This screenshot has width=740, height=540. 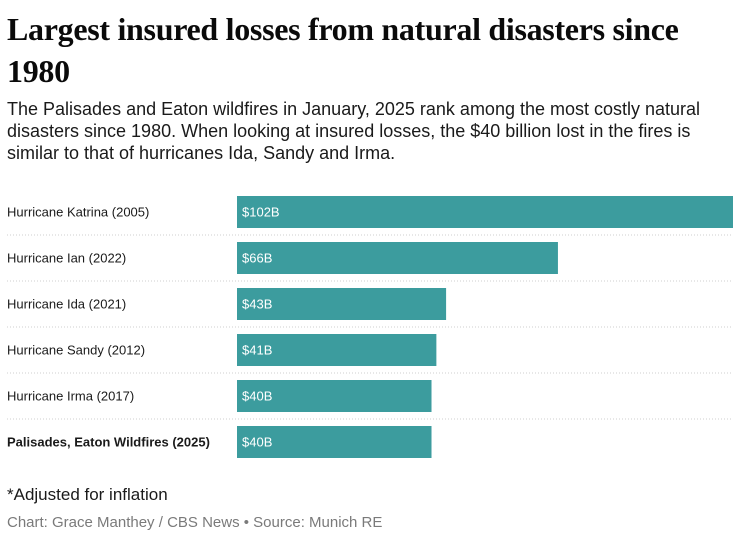 What do you see at coordinates (70, 396) in the screenshot?
I see `category-label: Hurricane Irma (2017)` at bounding box center [70, 396].